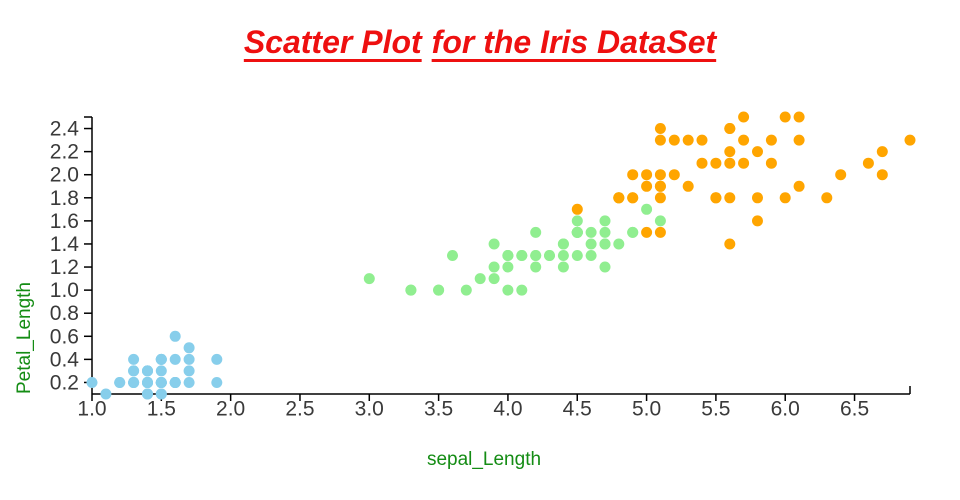 This screenshot has height=500, width=960. I want to click on x-tick-label: 5.5, so click(715, 408).